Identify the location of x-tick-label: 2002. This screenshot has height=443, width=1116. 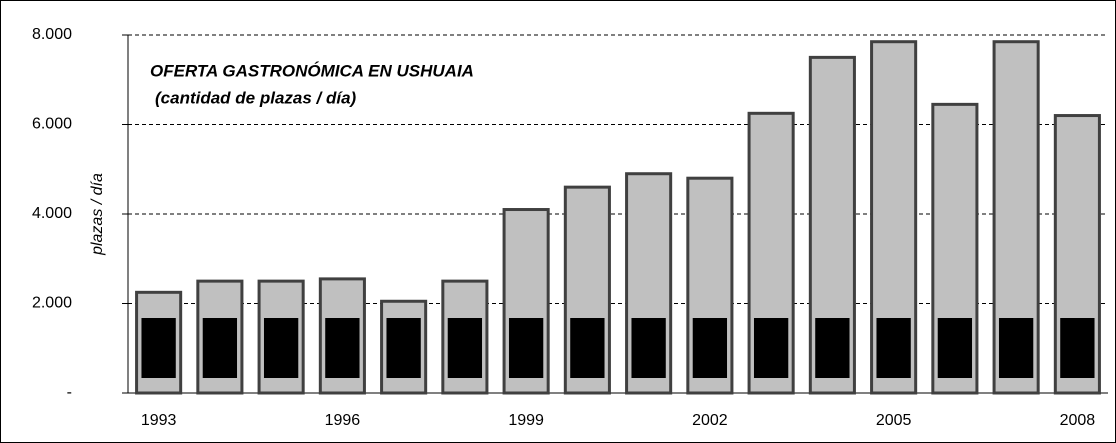
(710, 420).